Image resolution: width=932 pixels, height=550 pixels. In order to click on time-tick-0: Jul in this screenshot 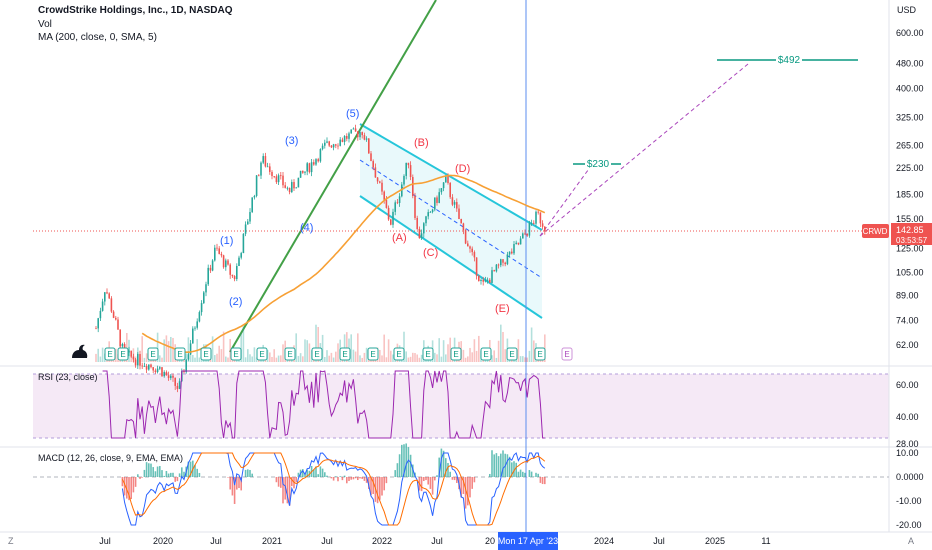, I will do `click(105, 541)`.